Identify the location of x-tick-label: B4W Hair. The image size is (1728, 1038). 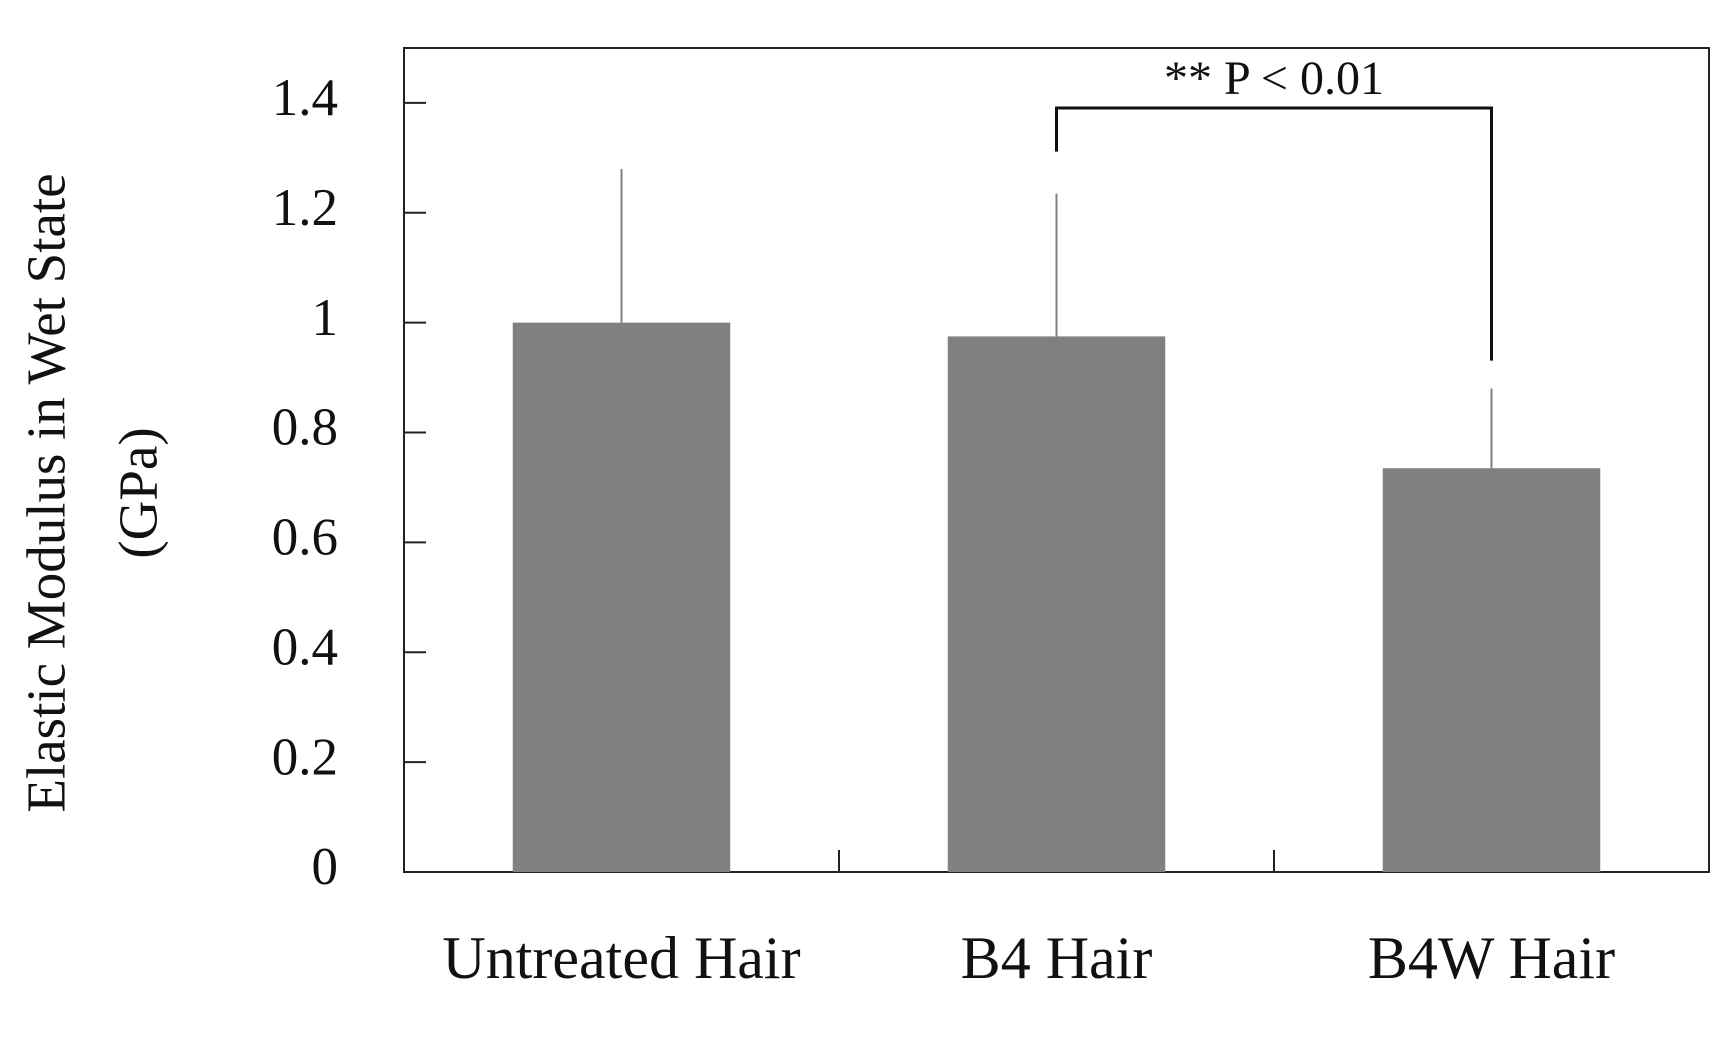
(1491, 958).